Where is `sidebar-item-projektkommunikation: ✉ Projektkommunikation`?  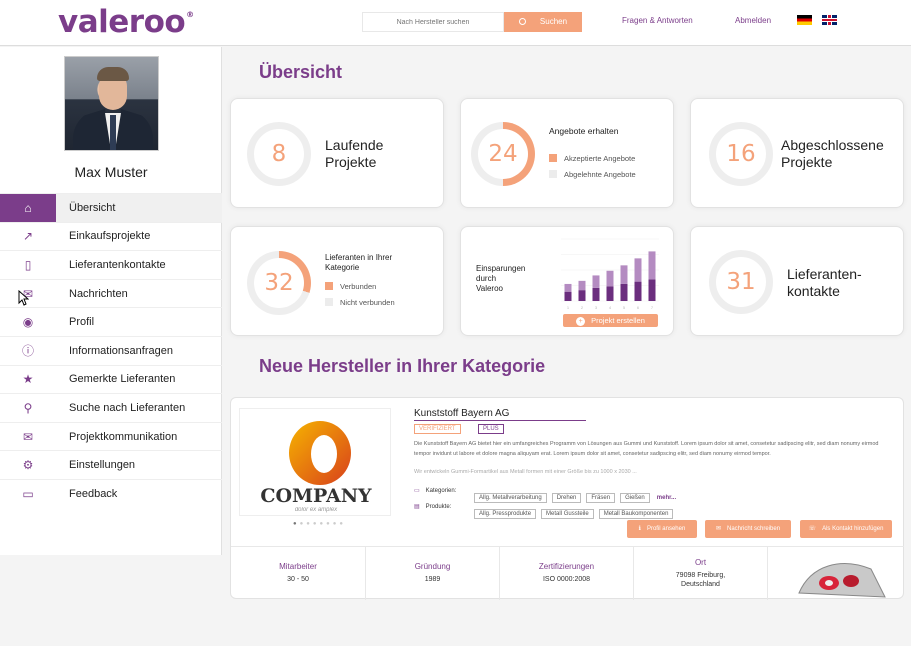 sidebar-item-projektkommunikation: ✉ Projektkommunikation is located at coordinates (111, 436).